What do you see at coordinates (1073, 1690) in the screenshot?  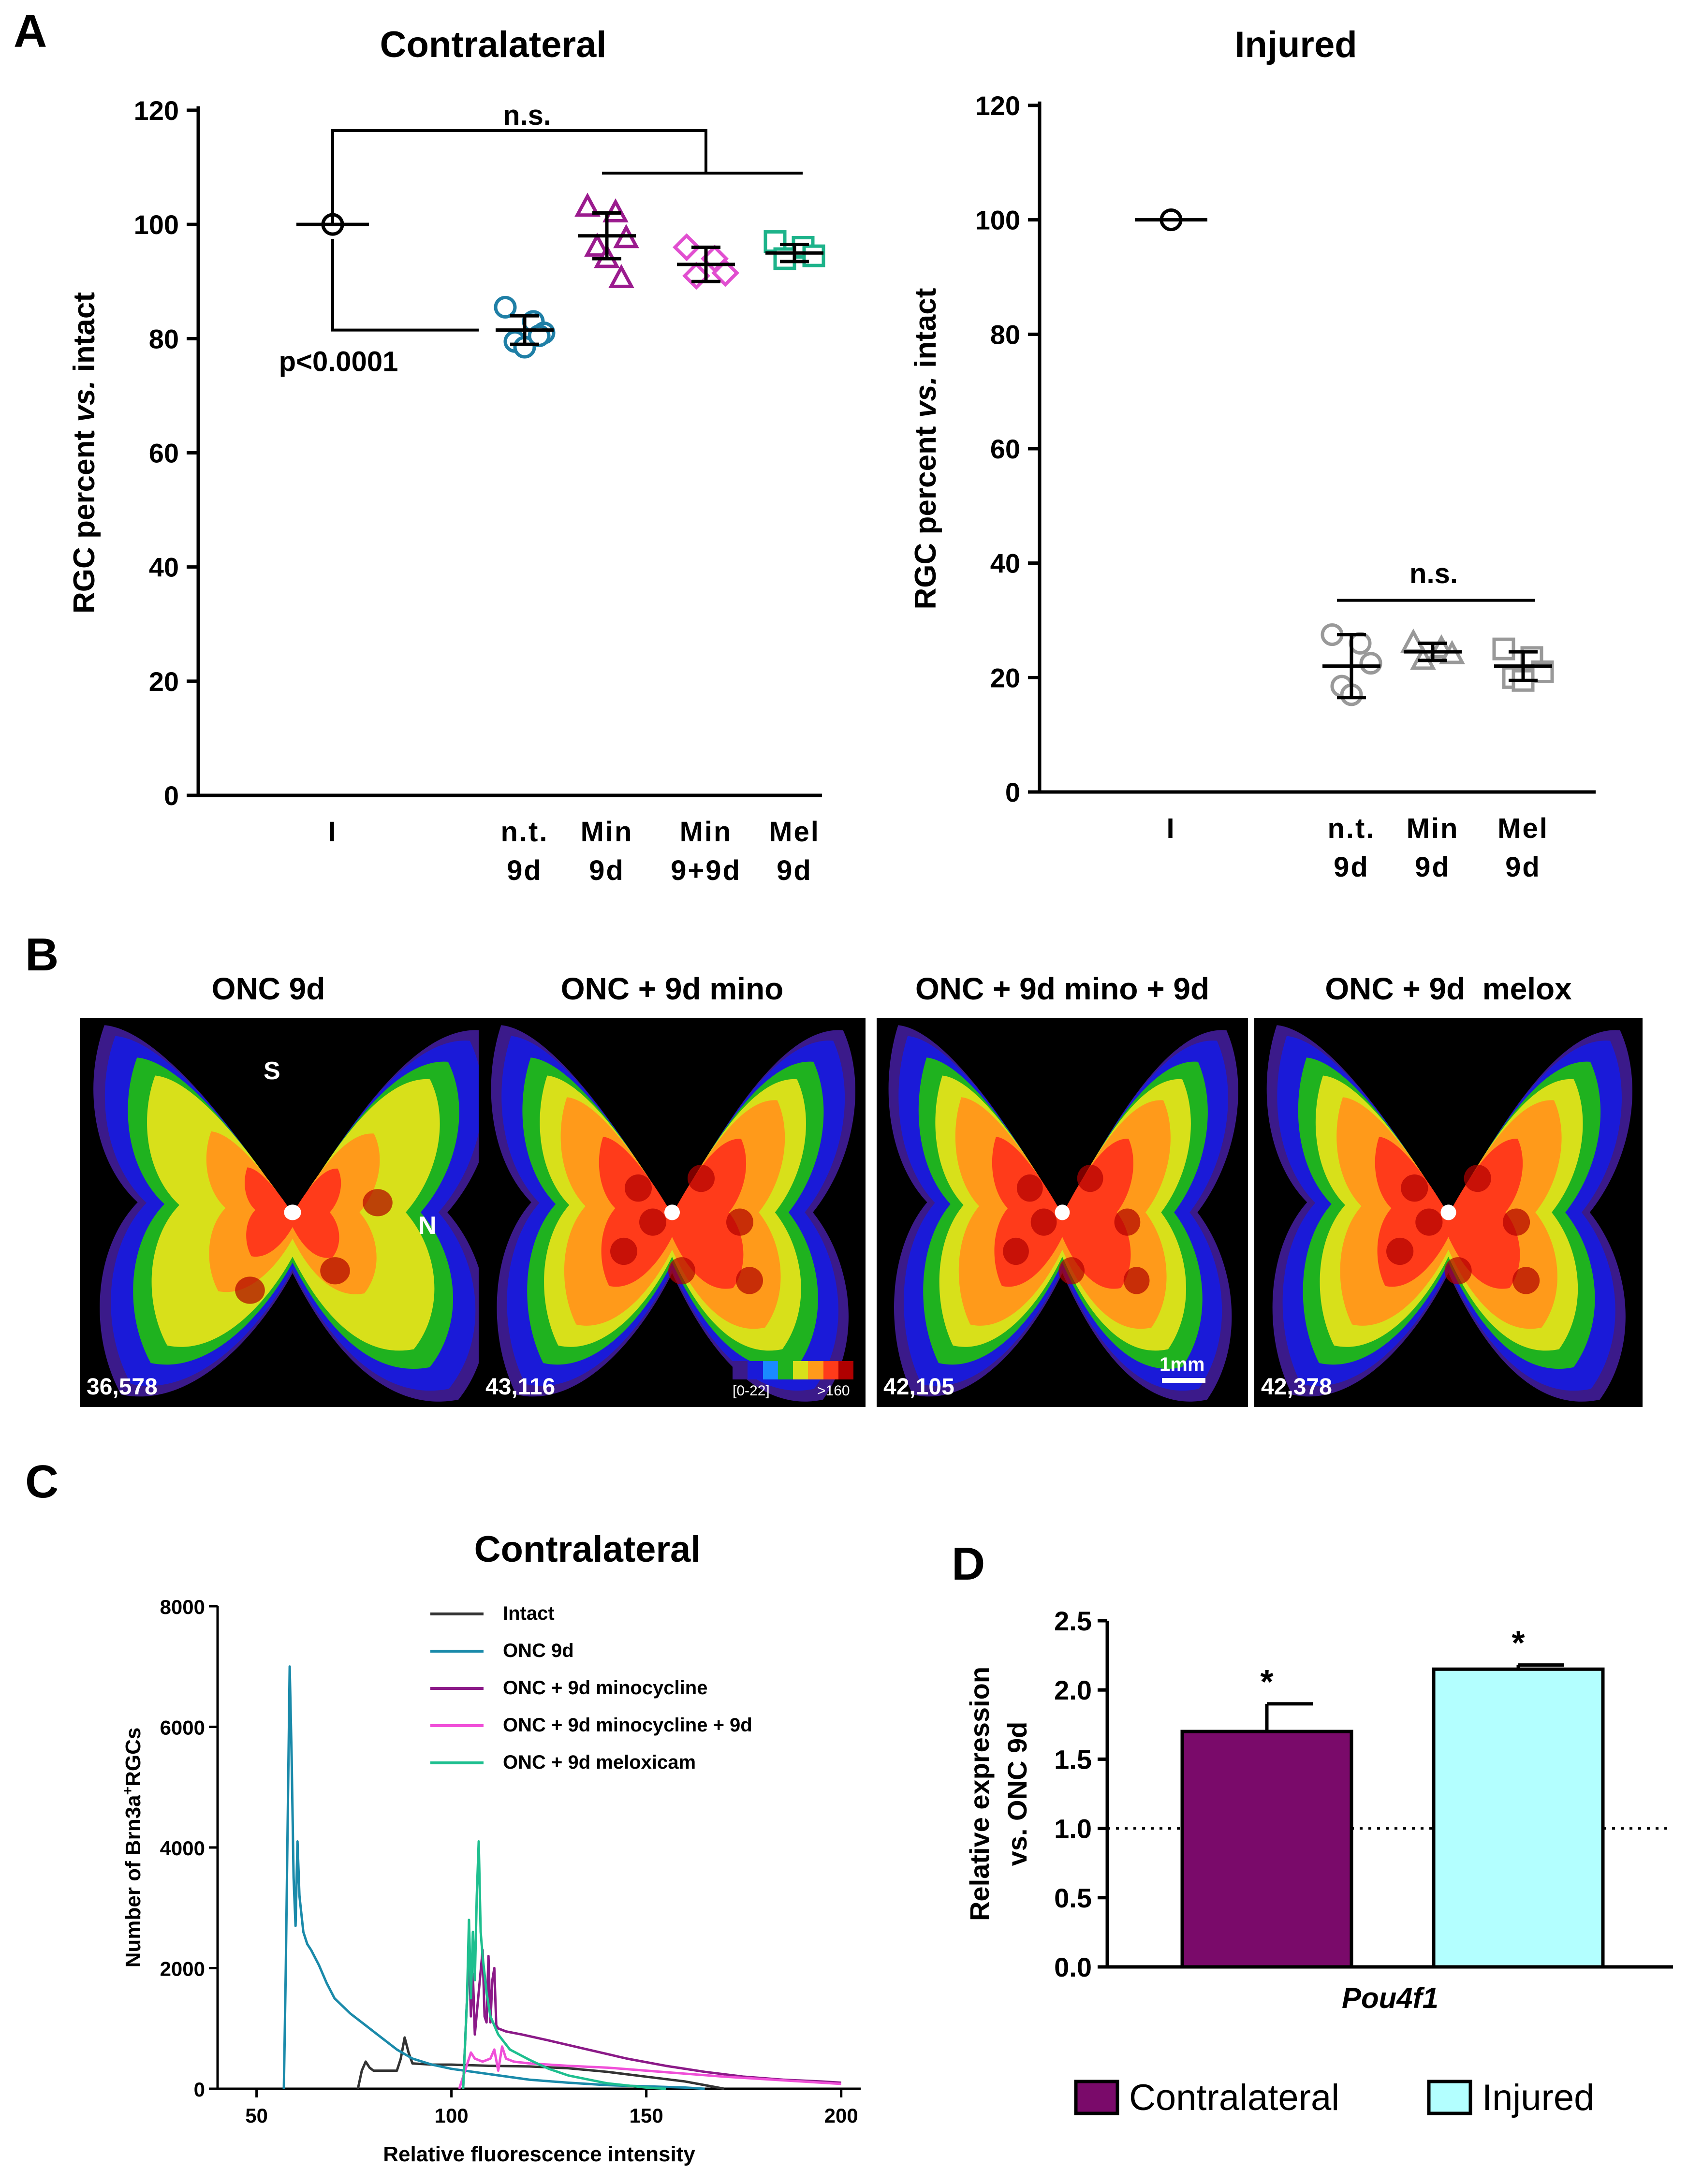 I see `y-tick-label: 2.0` at bounding box center [1073, 1690].